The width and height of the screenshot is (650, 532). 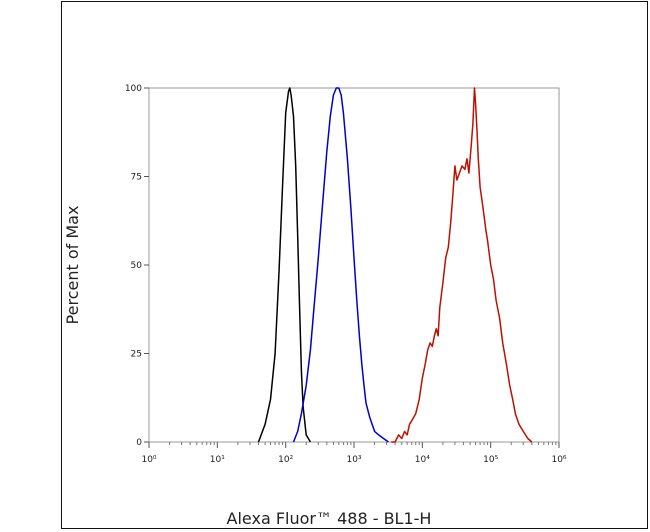 What do you see at coordinates (422, 460) in the screenshot?
I see `x-tick-label: 10⁴` at bounding box center [422, 460].